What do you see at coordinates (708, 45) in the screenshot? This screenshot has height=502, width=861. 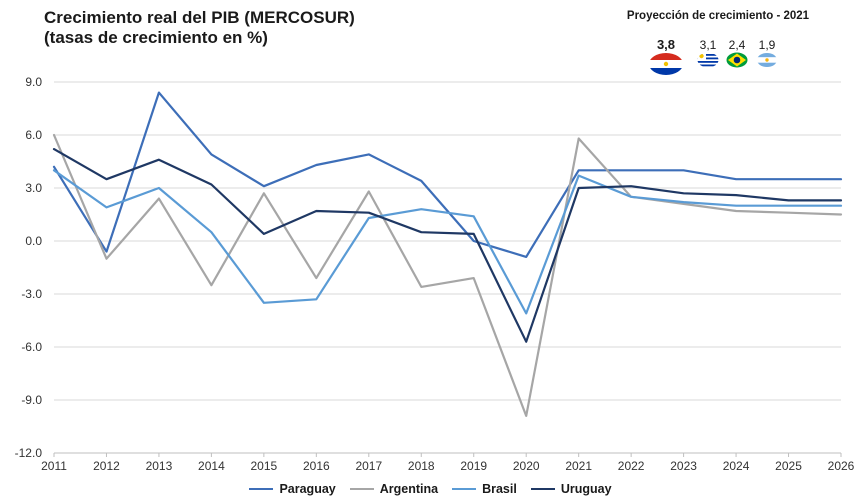 I see `projection-value-uruguay: 3,1` at bounding box center [708, 45].